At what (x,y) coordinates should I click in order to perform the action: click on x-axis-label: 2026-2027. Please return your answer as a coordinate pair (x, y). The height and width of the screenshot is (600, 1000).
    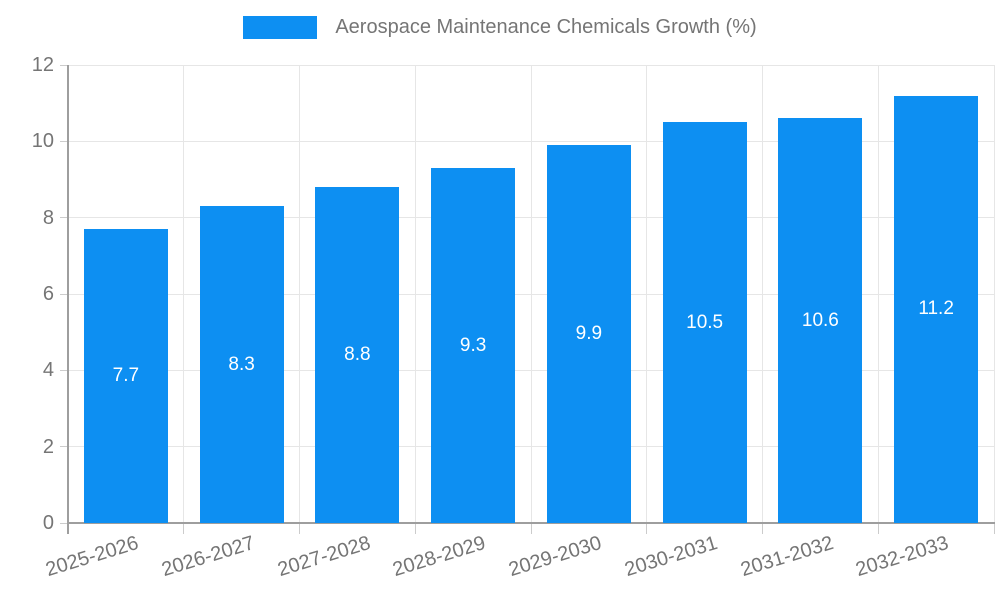
    Looking at the image, I should click on (208, 557).